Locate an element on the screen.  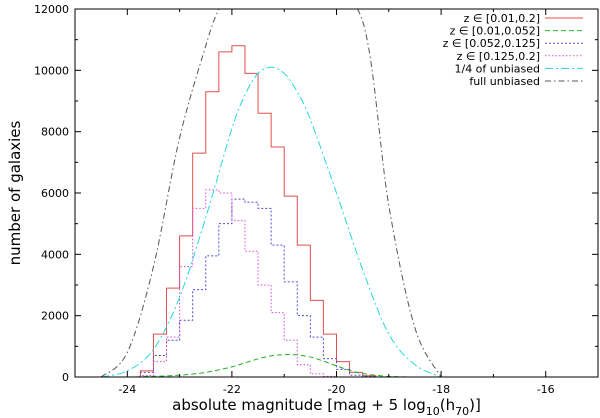
x-tick-label: -18 is located at coordinates (441, 389).